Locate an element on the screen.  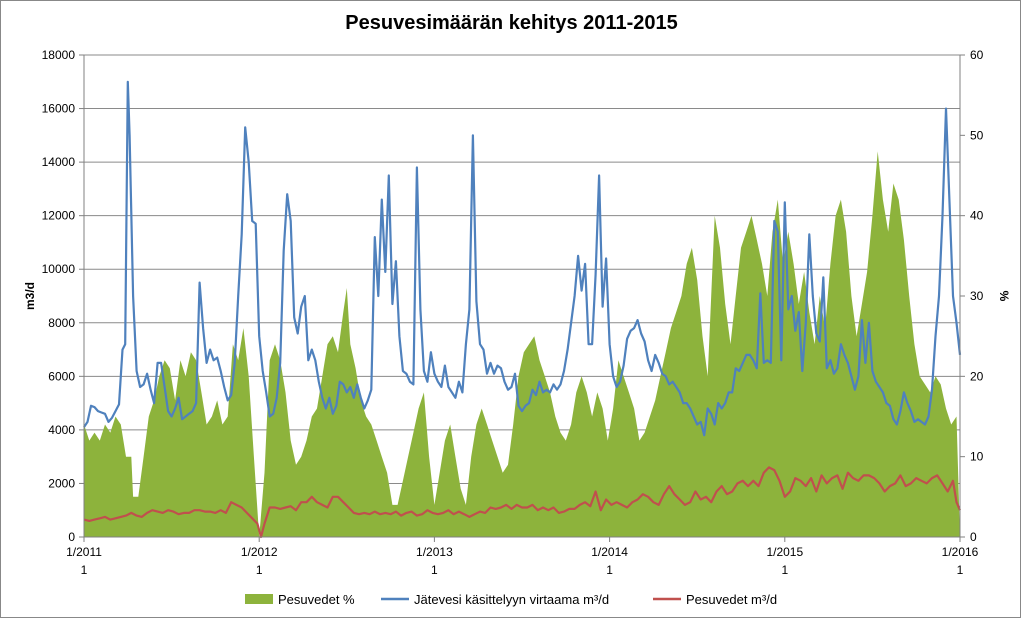
y-left-tick-label: 10000 is located at coordinates (59, 269).